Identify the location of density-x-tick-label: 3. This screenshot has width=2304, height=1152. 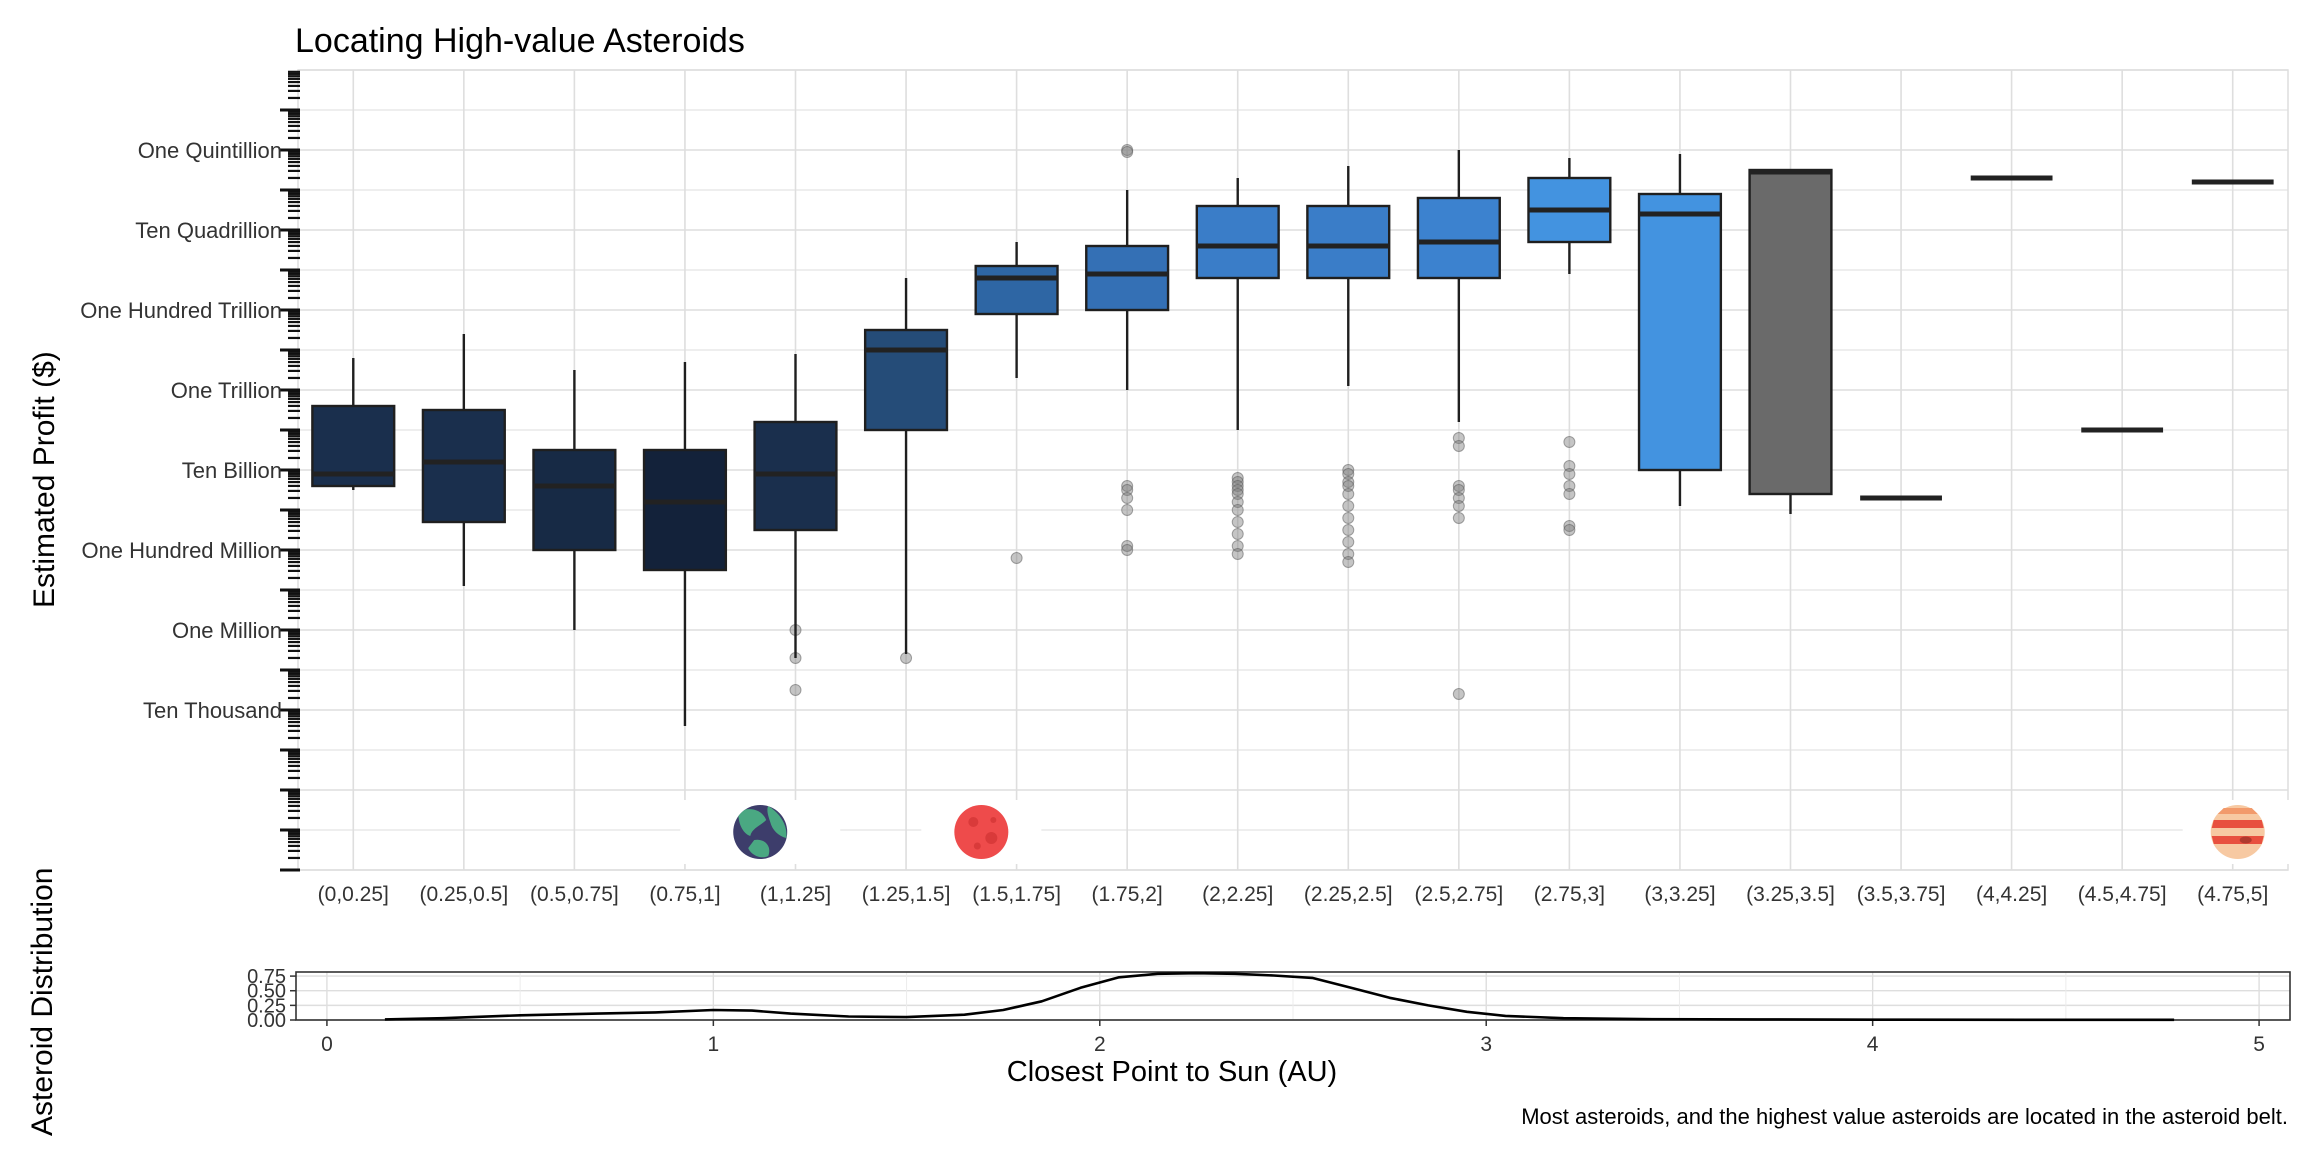
(1486, 1044).